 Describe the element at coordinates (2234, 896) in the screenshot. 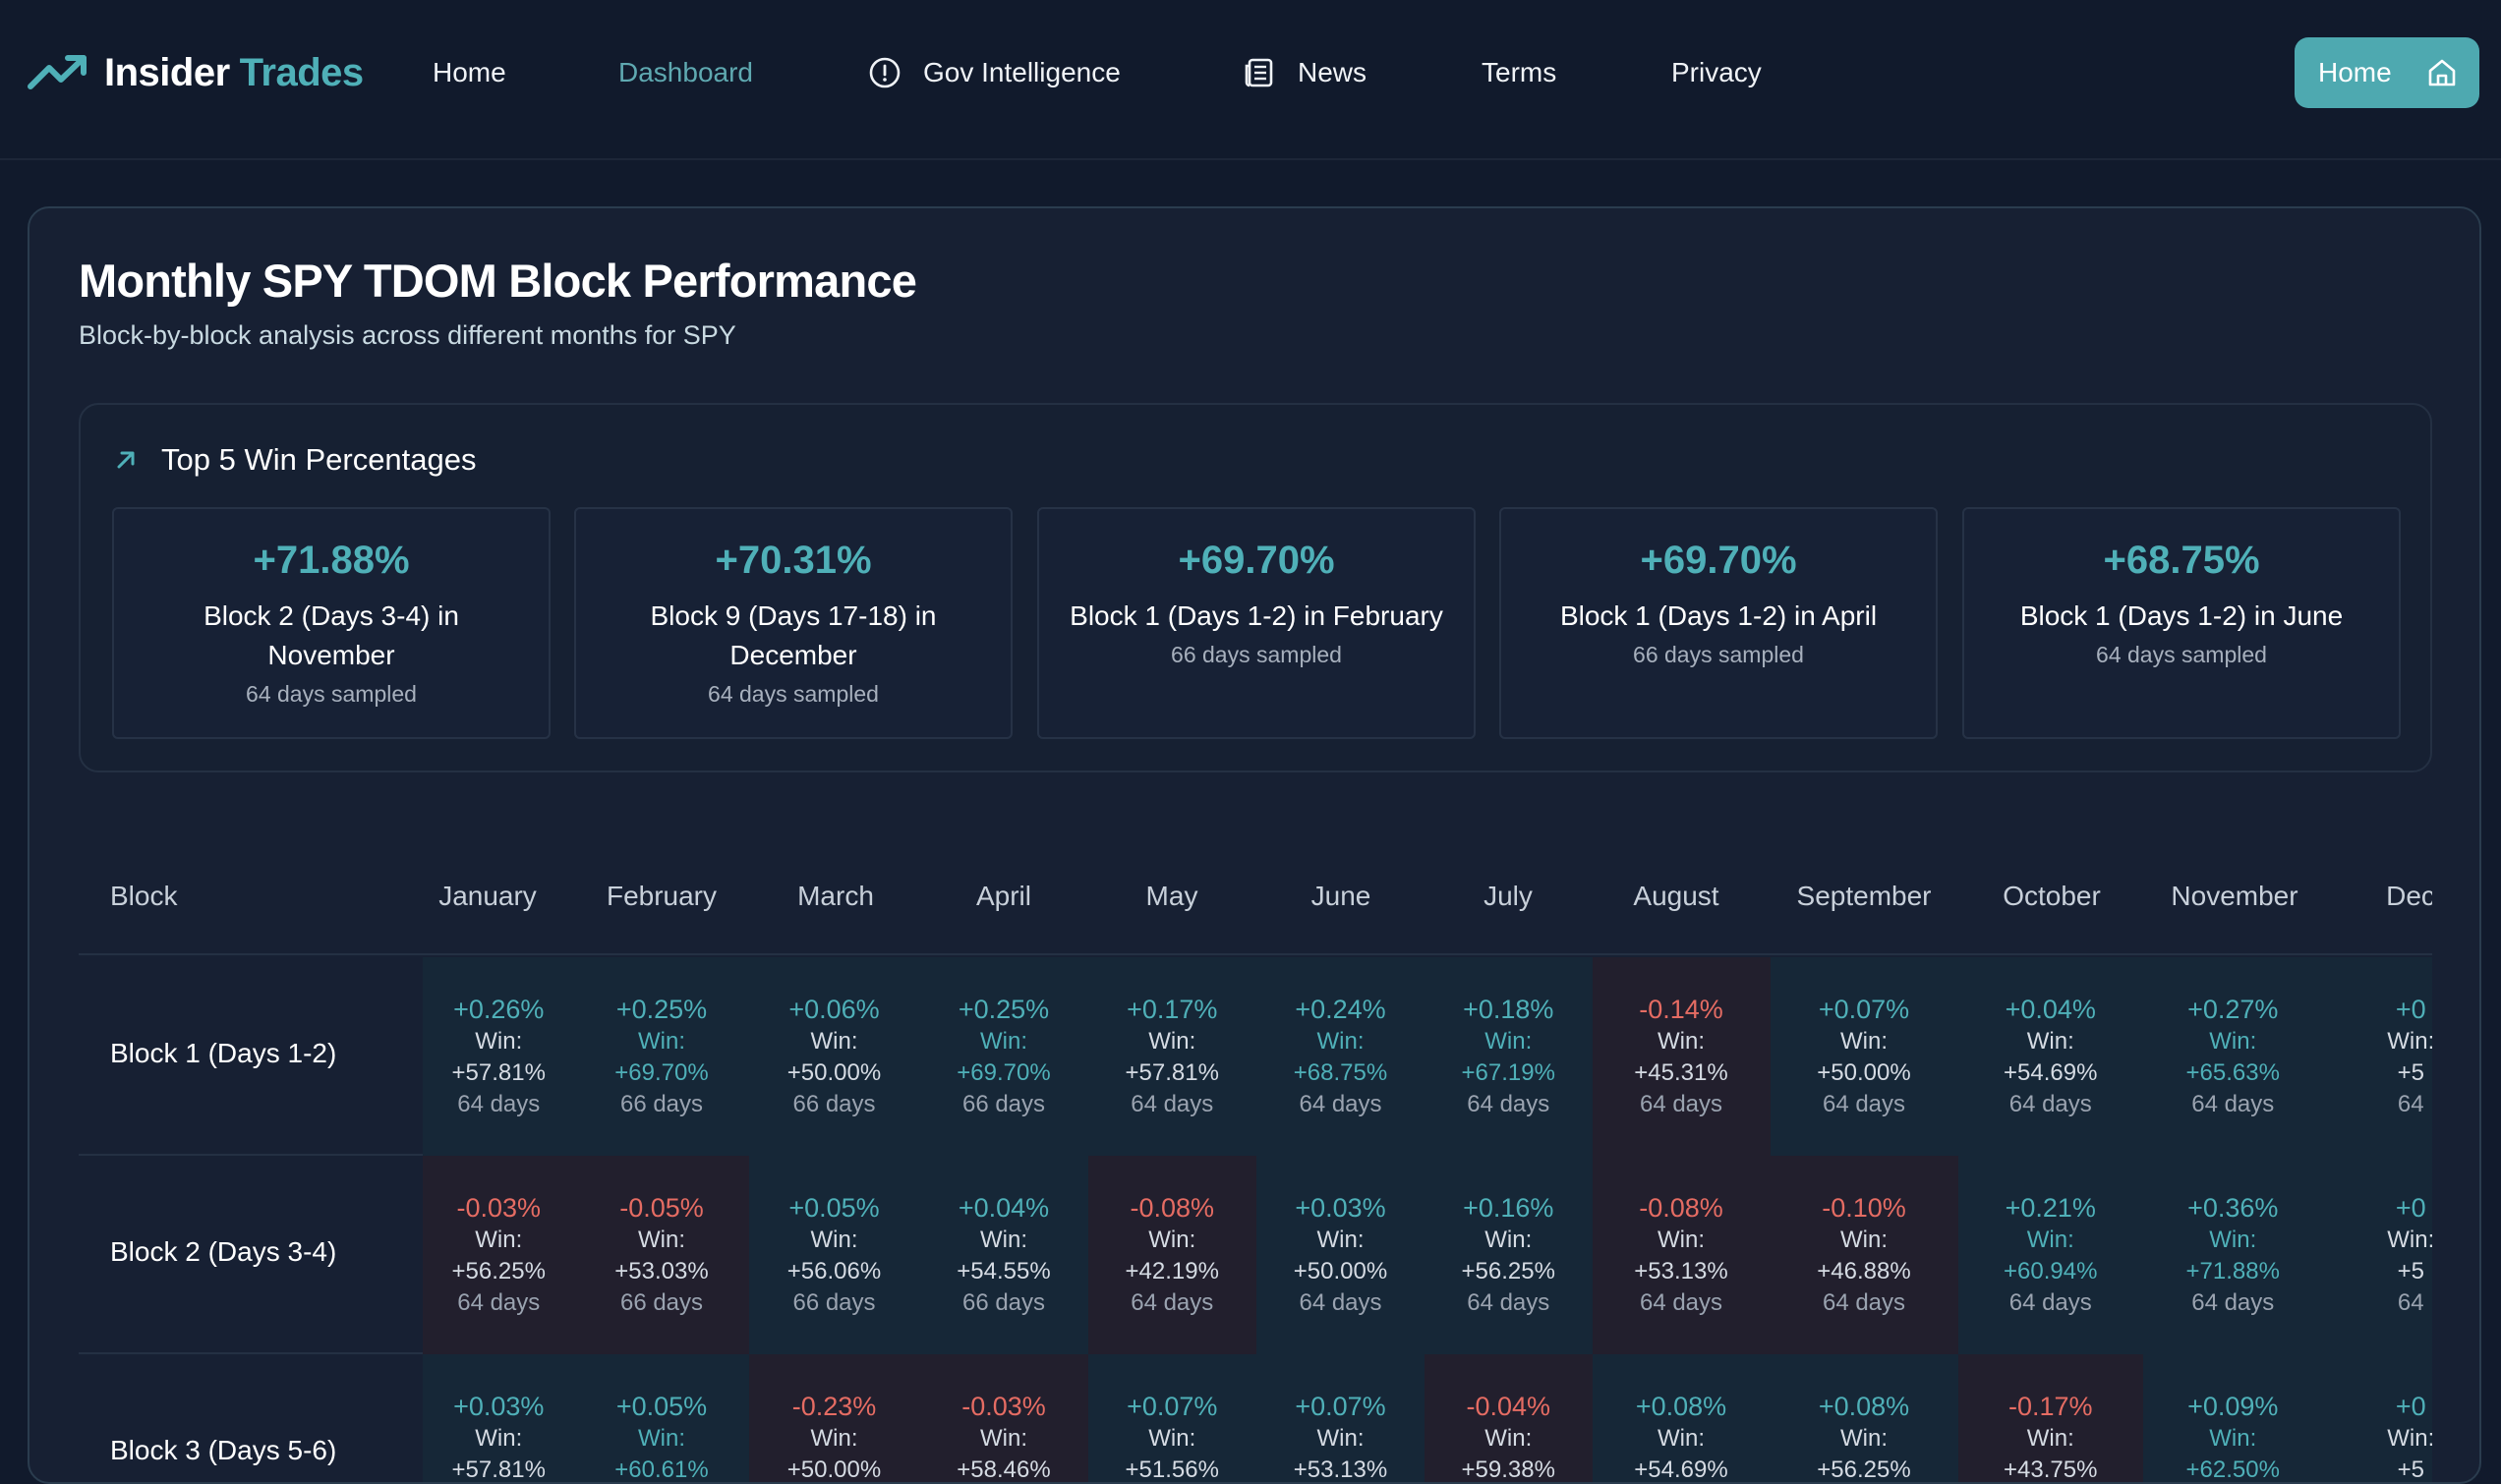

I see `column-header-month: November` at that location.